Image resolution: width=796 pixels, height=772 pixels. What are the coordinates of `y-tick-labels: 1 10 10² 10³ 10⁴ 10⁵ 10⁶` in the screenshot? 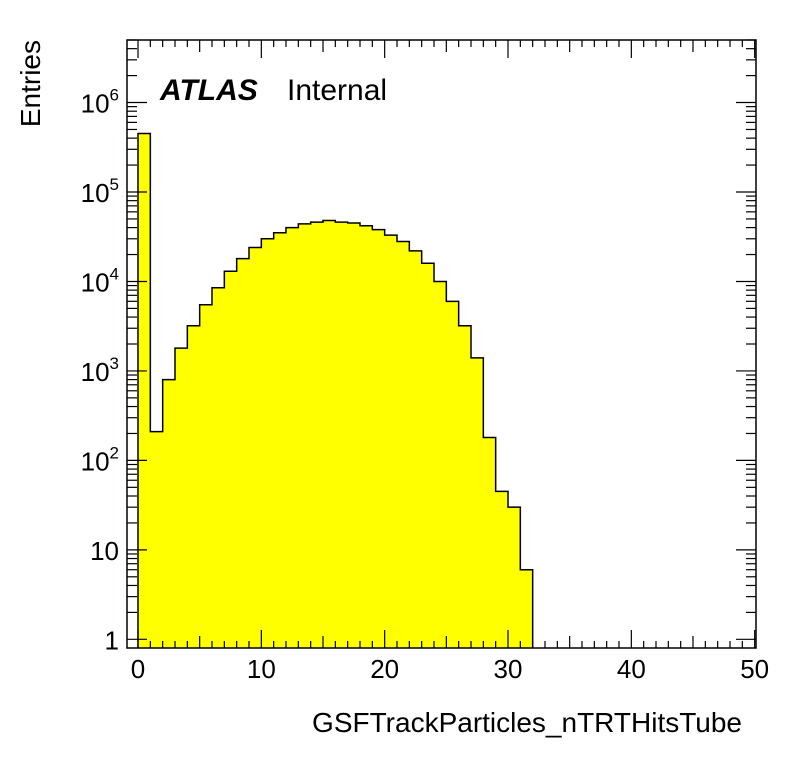 It's located at (100, 371).